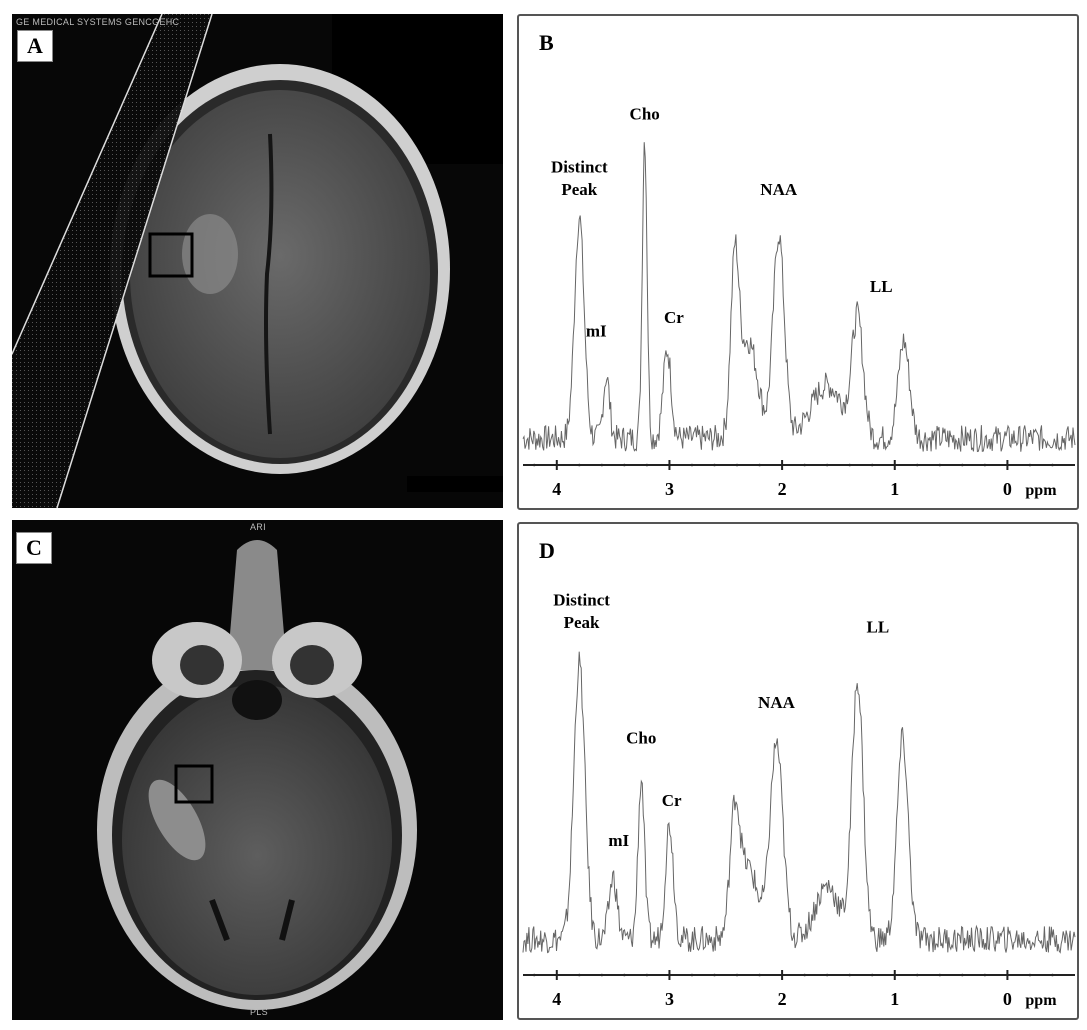  I want to click on orientation-bottom-text: PLS, so click(259, 1012).